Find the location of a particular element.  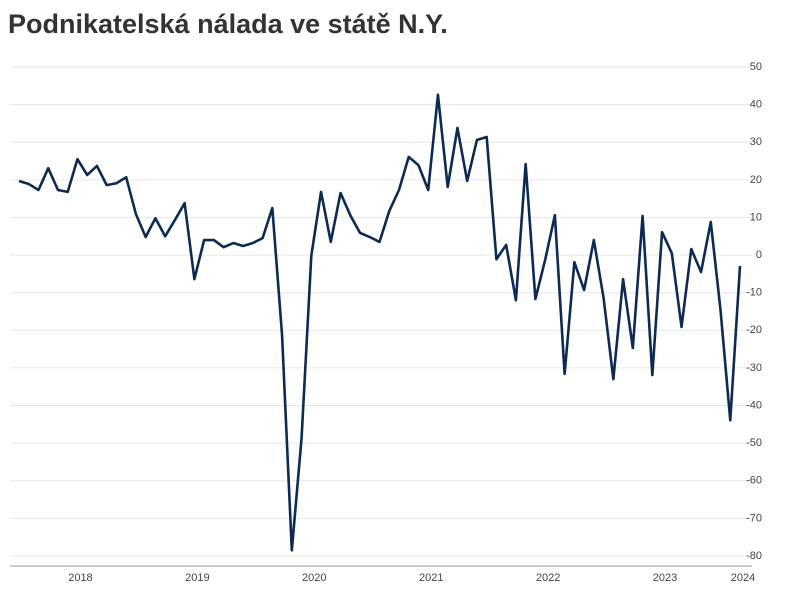

y-tick-label: -60 is located at coordinates (754, 481).